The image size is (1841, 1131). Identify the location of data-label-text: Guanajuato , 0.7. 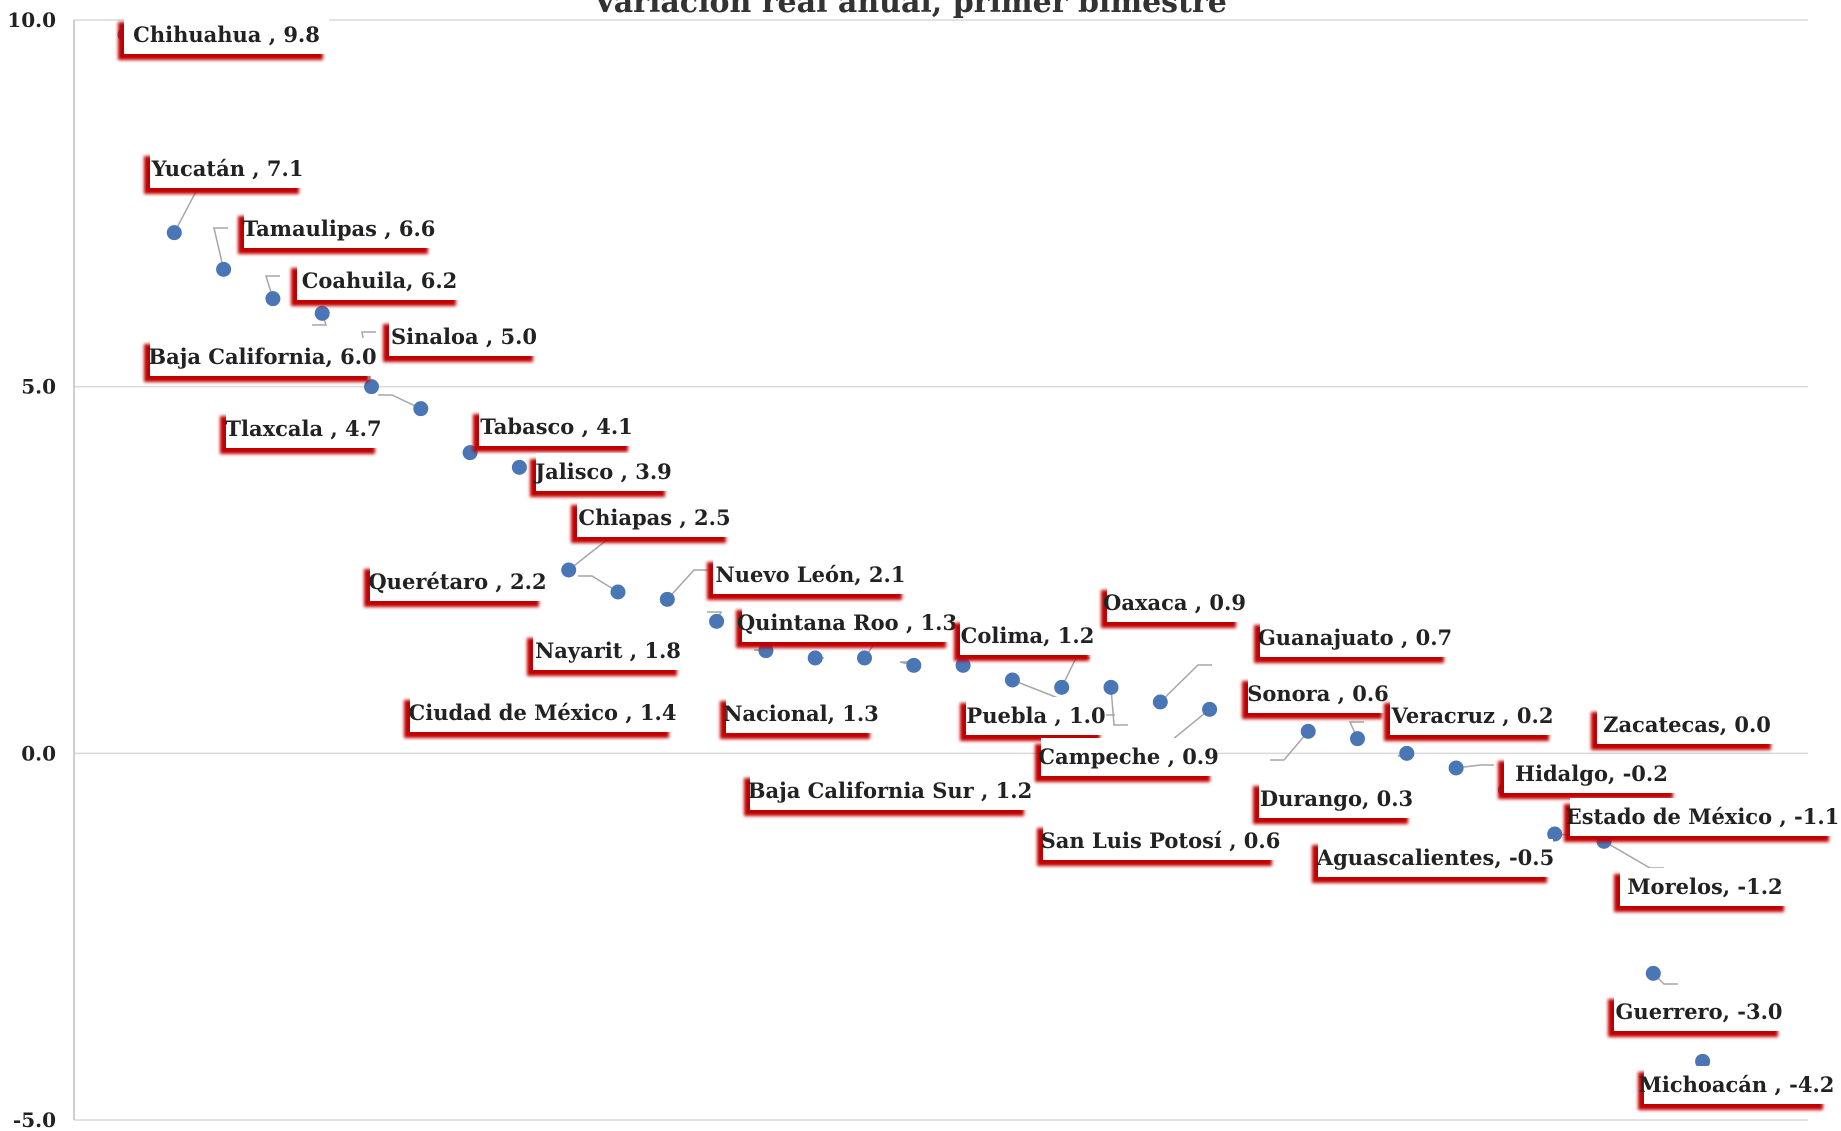
(1355, 637).